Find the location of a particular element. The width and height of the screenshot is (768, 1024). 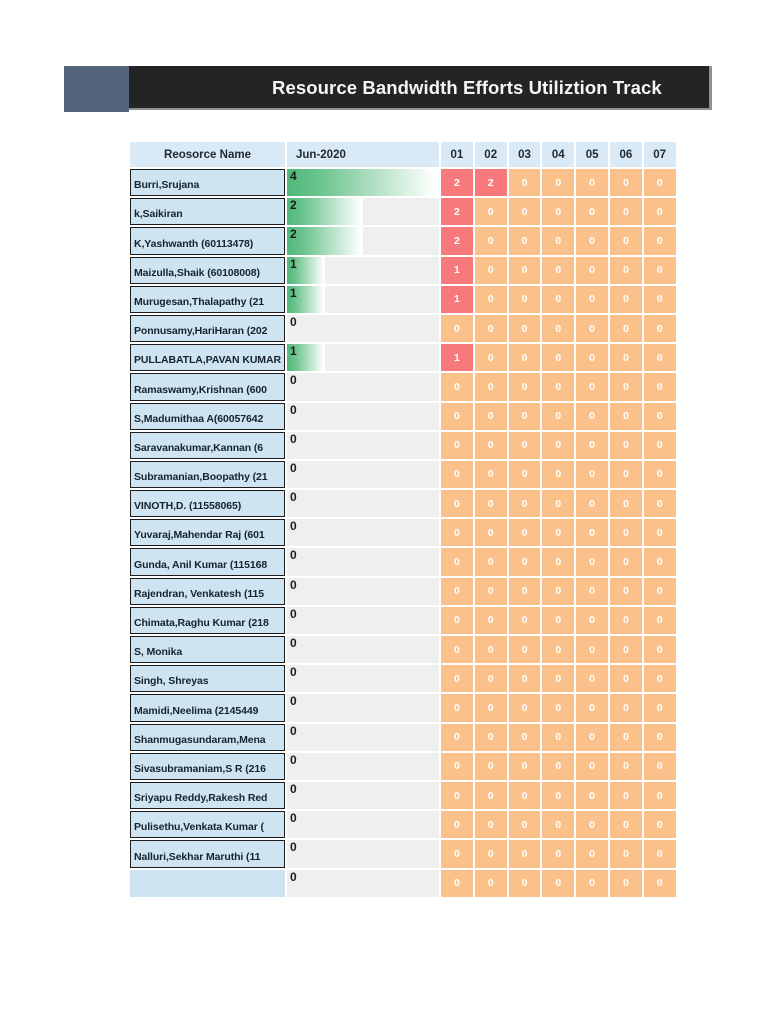

header-cell-resource-name: Reosorce Name is located at coordinates (207, 154).